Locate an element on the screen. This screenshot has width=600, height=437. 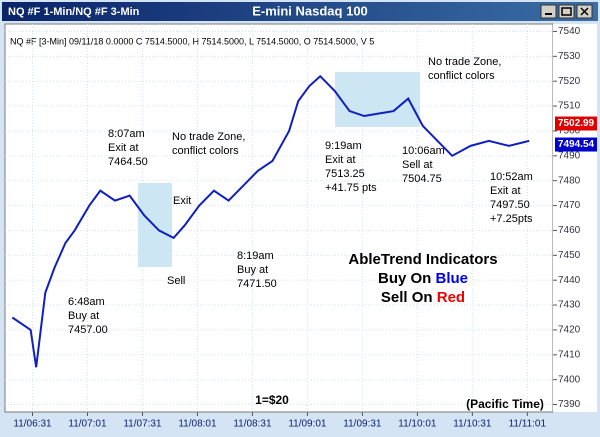
x-tick-label: 11/07:01 is located at coordinates (87, 424).